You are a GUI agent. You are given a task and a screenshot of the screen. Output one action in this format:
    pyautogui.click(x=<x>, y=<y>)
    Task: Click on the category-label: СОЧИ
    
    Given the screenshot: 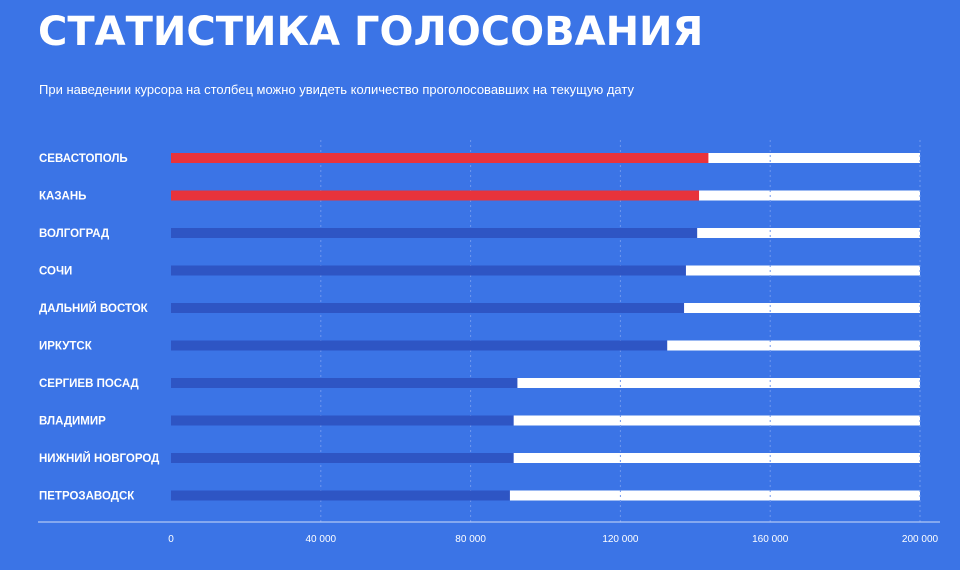 What is the action you would take?
    pyautogui.click(x=55, y=272)
    